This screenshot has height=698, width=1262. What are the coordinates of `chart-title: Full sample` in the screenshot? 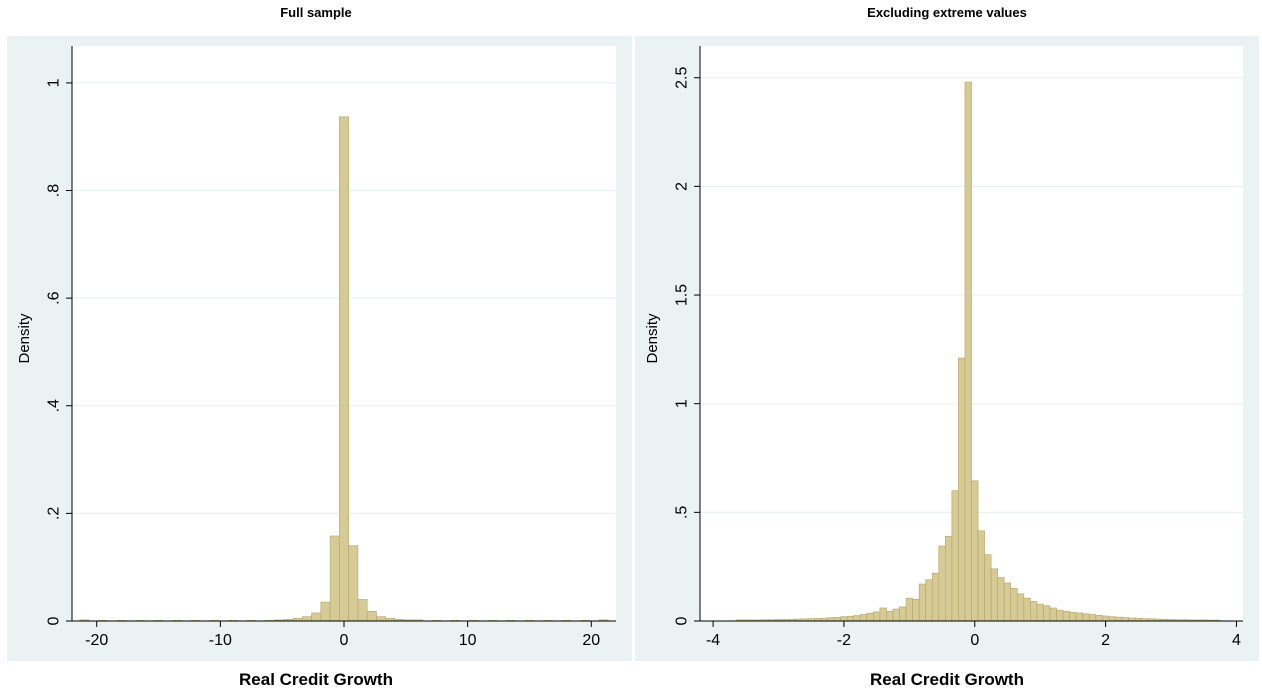 It's located at (316, 12).